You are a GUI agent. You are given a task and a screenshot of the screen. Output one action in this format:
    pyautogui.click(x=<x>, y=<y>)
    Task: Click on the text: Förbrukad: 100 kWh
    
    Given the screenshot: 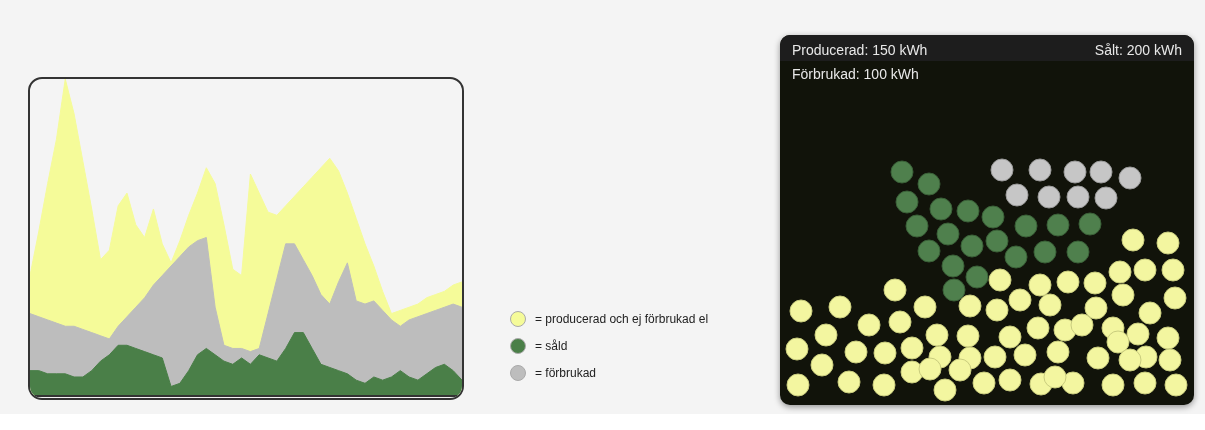 What is the action you would take?
    pyautogui.click(x=855, y=74)
    